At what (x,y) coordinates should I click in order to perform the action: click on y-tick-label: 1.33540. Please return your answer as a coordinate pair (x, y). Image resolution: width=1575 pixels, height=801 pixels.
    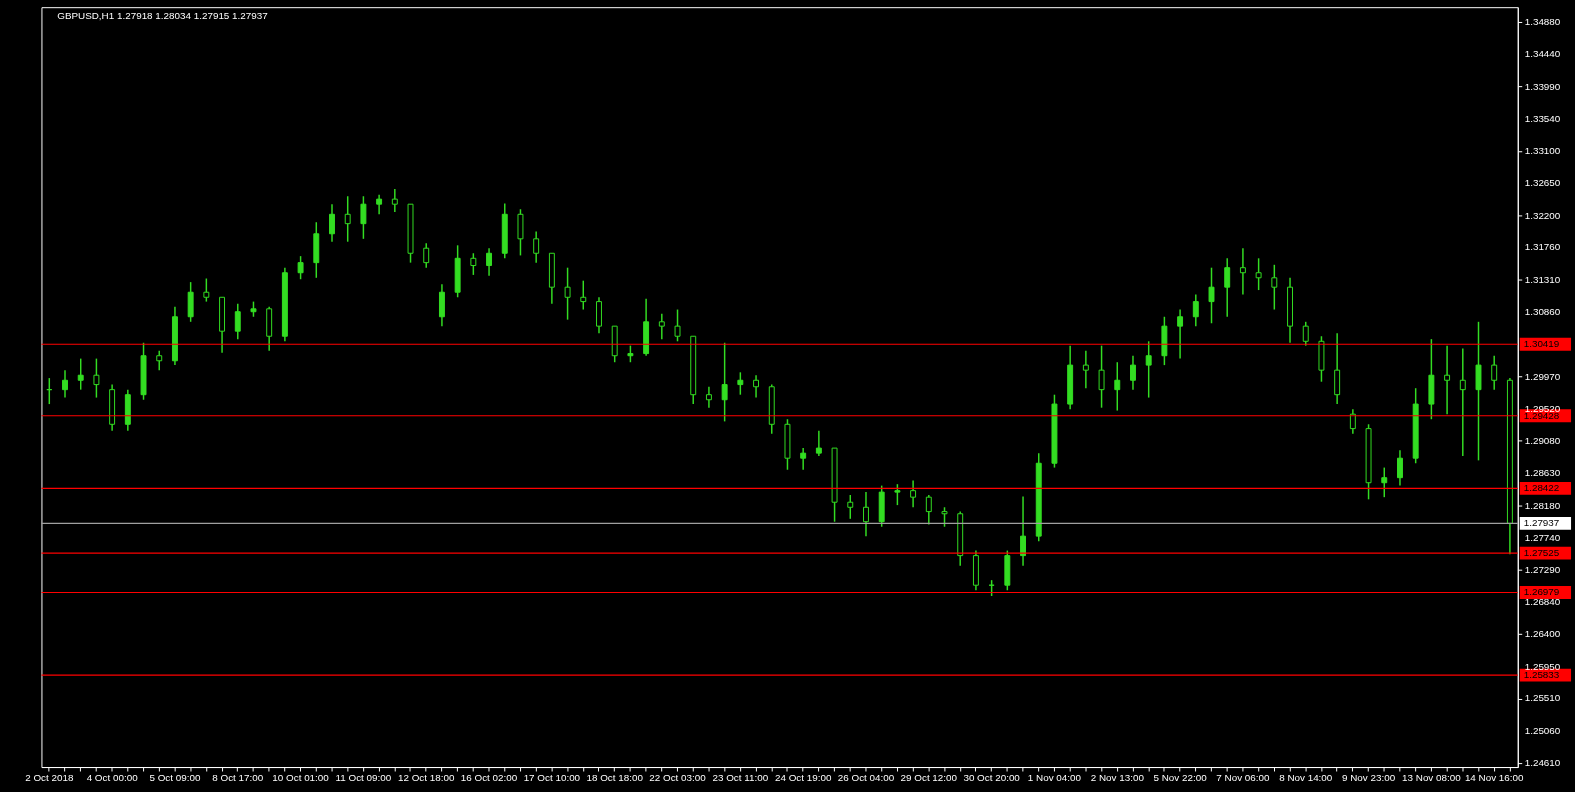
    Looking at the image, I should click on (1542, 118).